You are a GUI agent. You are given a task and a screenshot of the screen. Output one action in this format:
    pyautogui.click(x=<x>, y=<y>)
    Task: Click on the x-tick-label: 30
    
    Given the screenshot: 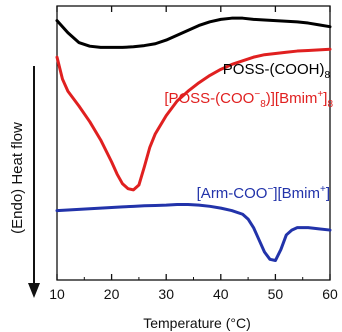 What is the action you would take?
    pyautogui.click(x=166, y=294)
    